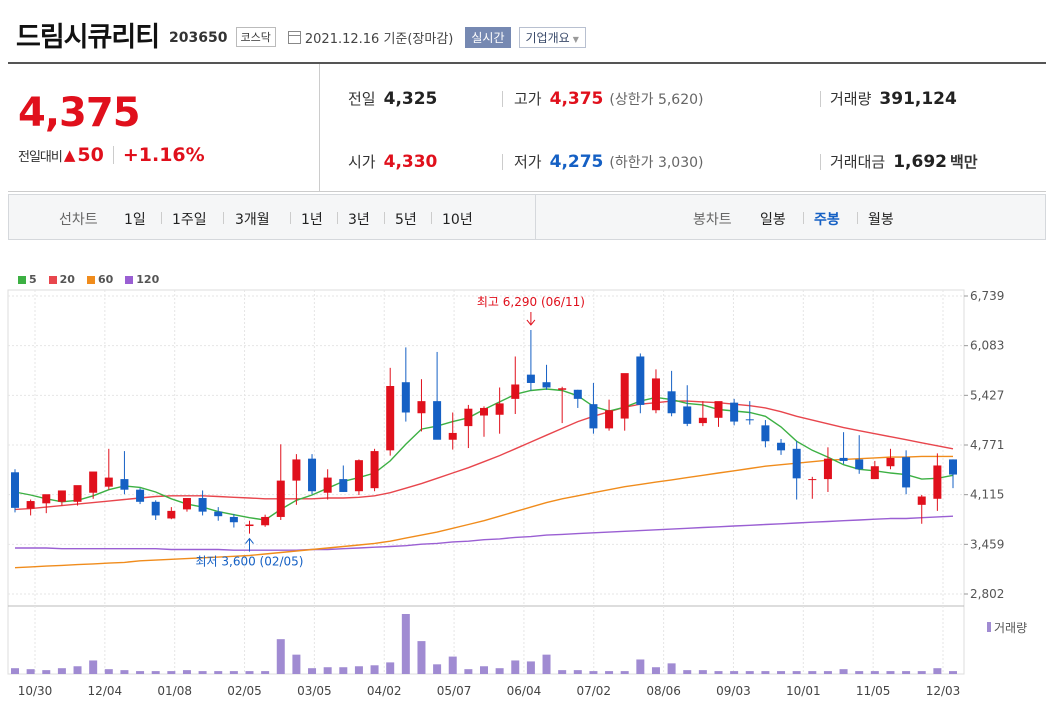 The image size is (1046, 706). What do you see at coordinates (527, 217) in the screenshot?
I see `chart-period-tabs: 선차트 1일 1주일 3개월 1년 3년 5년 10년 봉차트 일봉 주봉 월봉` at bounding box center [527, 217].